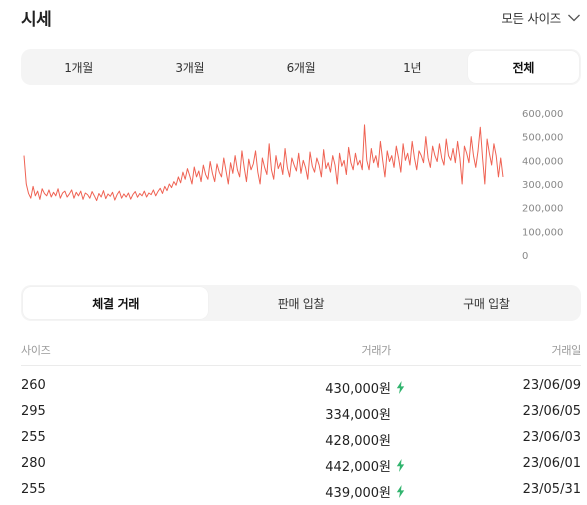 This screenshot has width=587, height=505. What do you see at coordinates (551, 437) in the screenshot?
I see `row-date: 23/06/03` at bounding box center [551, 437].